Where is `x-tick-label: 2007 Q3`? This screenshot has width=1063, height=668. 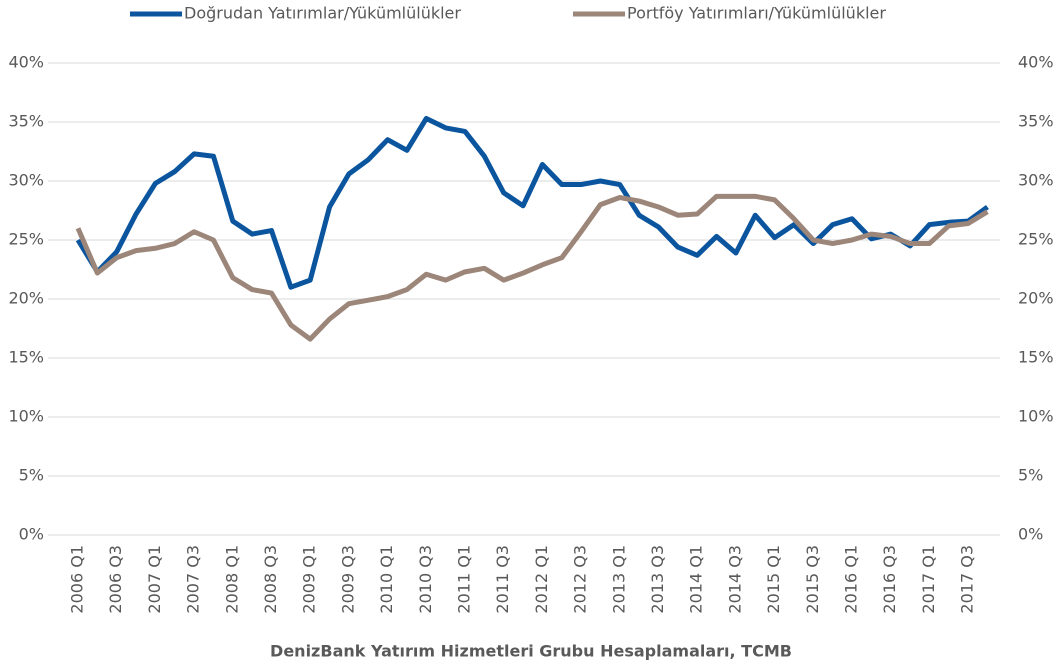
x-tick-label: 2007 Q3 is located at coordinates (193, 579).